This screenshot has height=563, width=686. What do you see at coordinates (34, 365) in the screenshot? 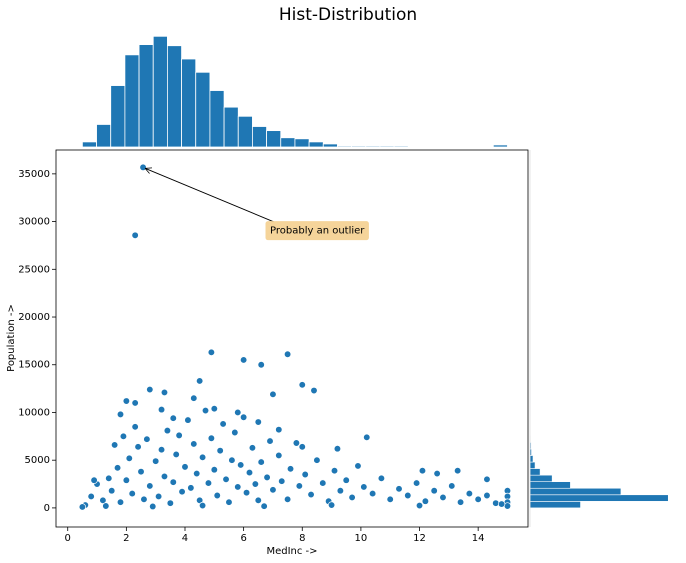
I see `y-tick-label: 15000` at bounding box center [34, 365].